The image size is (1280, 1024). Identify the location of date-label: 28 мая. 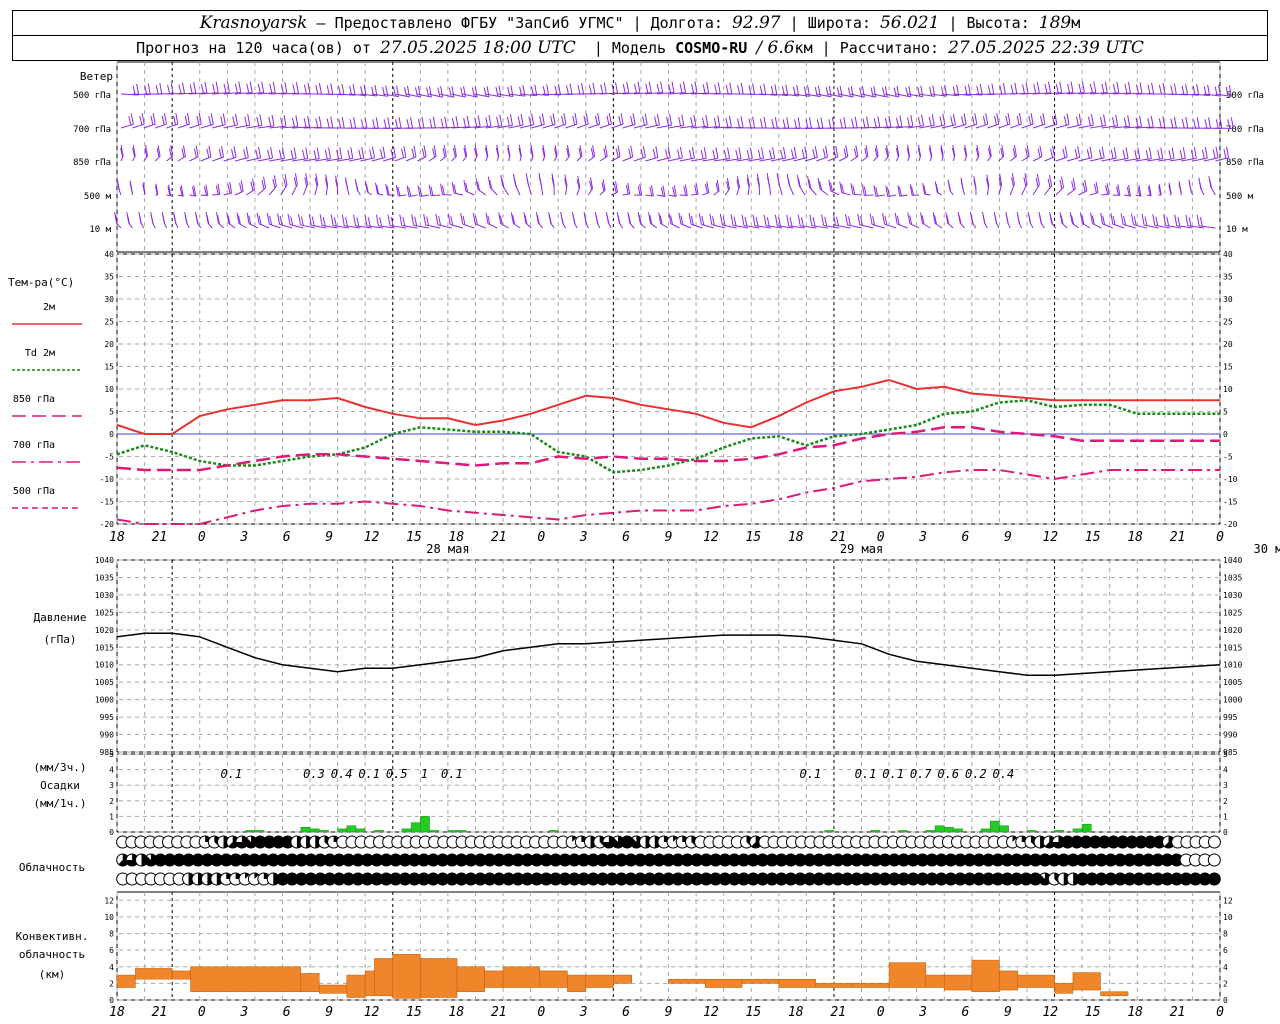
(447, 549).